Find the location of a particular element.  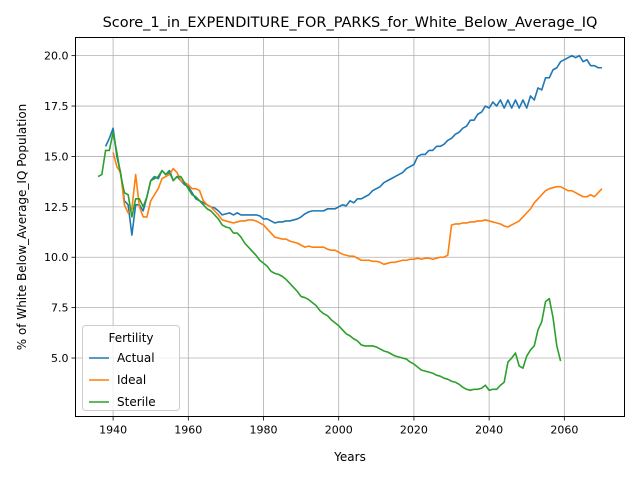

y-tick-label: 15.0 is located at coordinates (56, 156).